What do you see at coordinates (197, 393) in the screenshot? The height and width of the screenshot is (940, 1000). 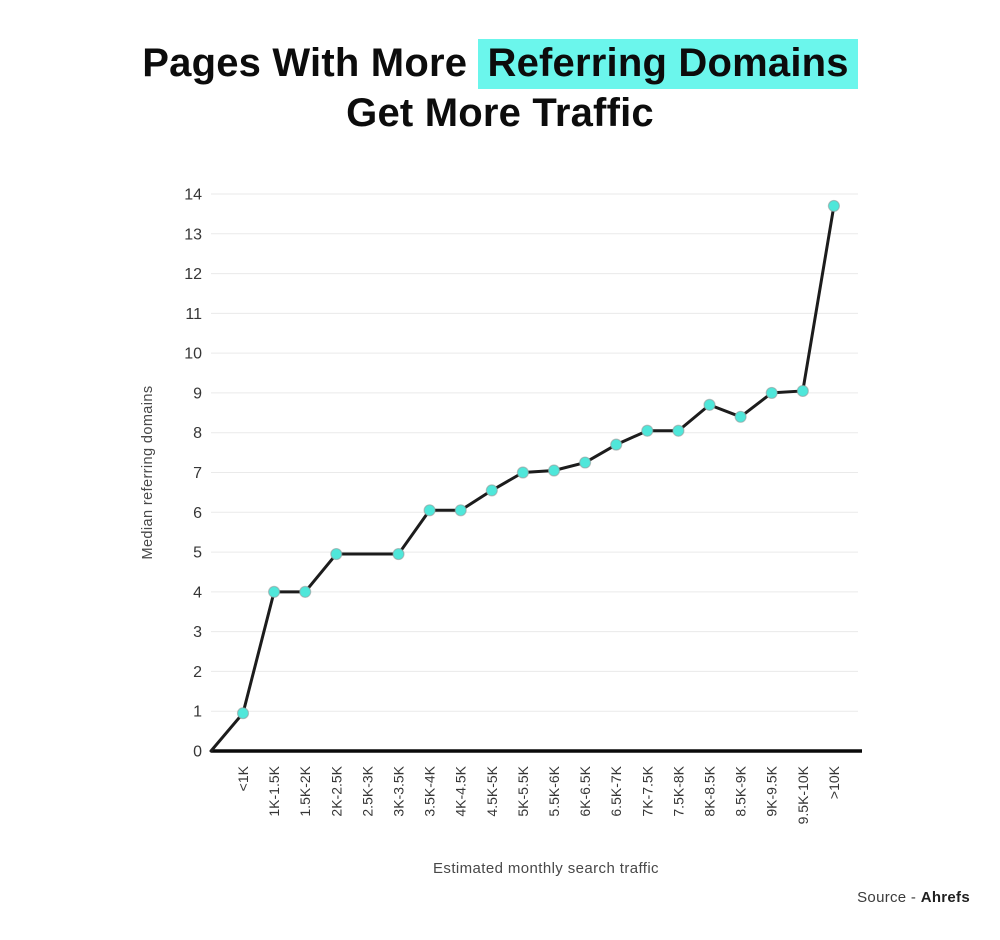 I see `y-tick-label: 9` at bounding box center [197, 393].